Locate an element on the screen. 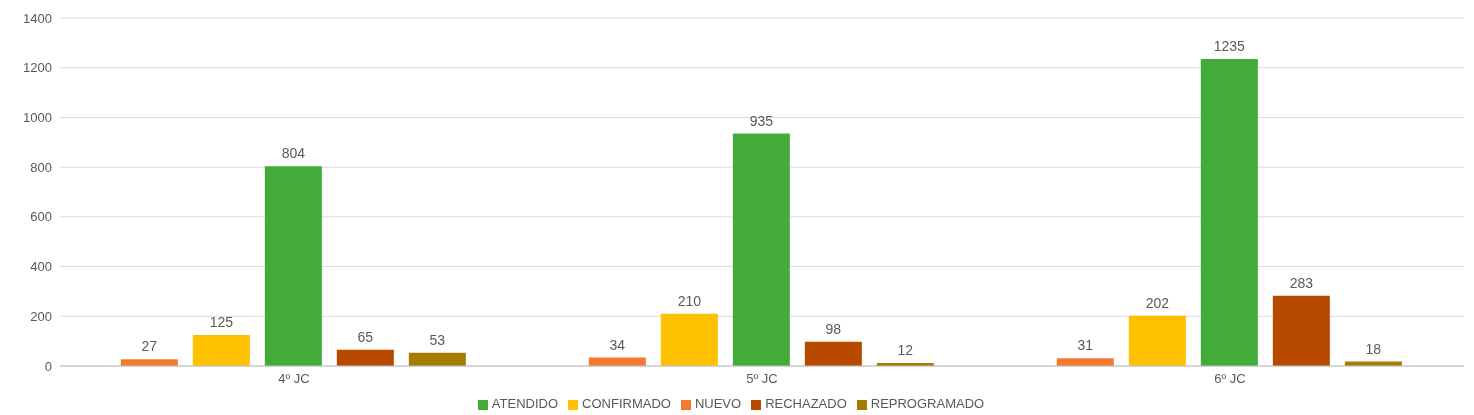  x-tick-label: 5º JC is located at coordinates (762, 379).